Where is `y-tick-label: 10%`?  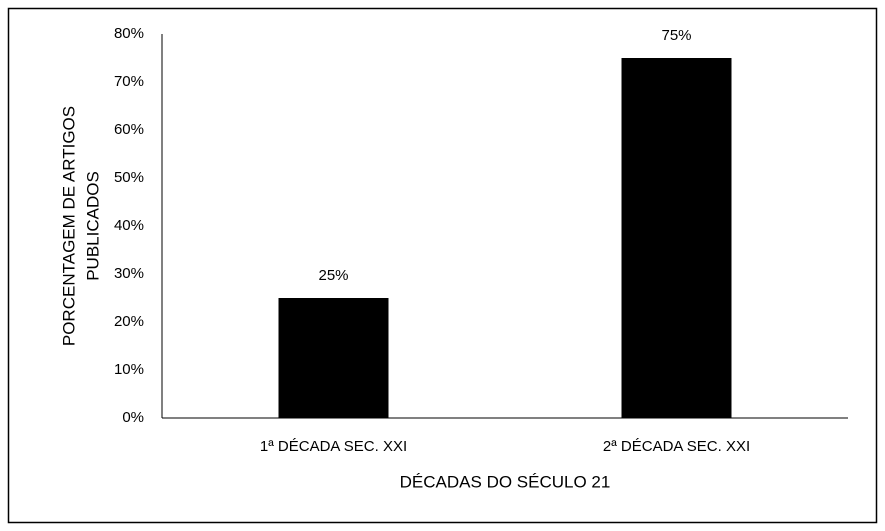 y-tick-label: 10% is located at coordinates (129, 369).